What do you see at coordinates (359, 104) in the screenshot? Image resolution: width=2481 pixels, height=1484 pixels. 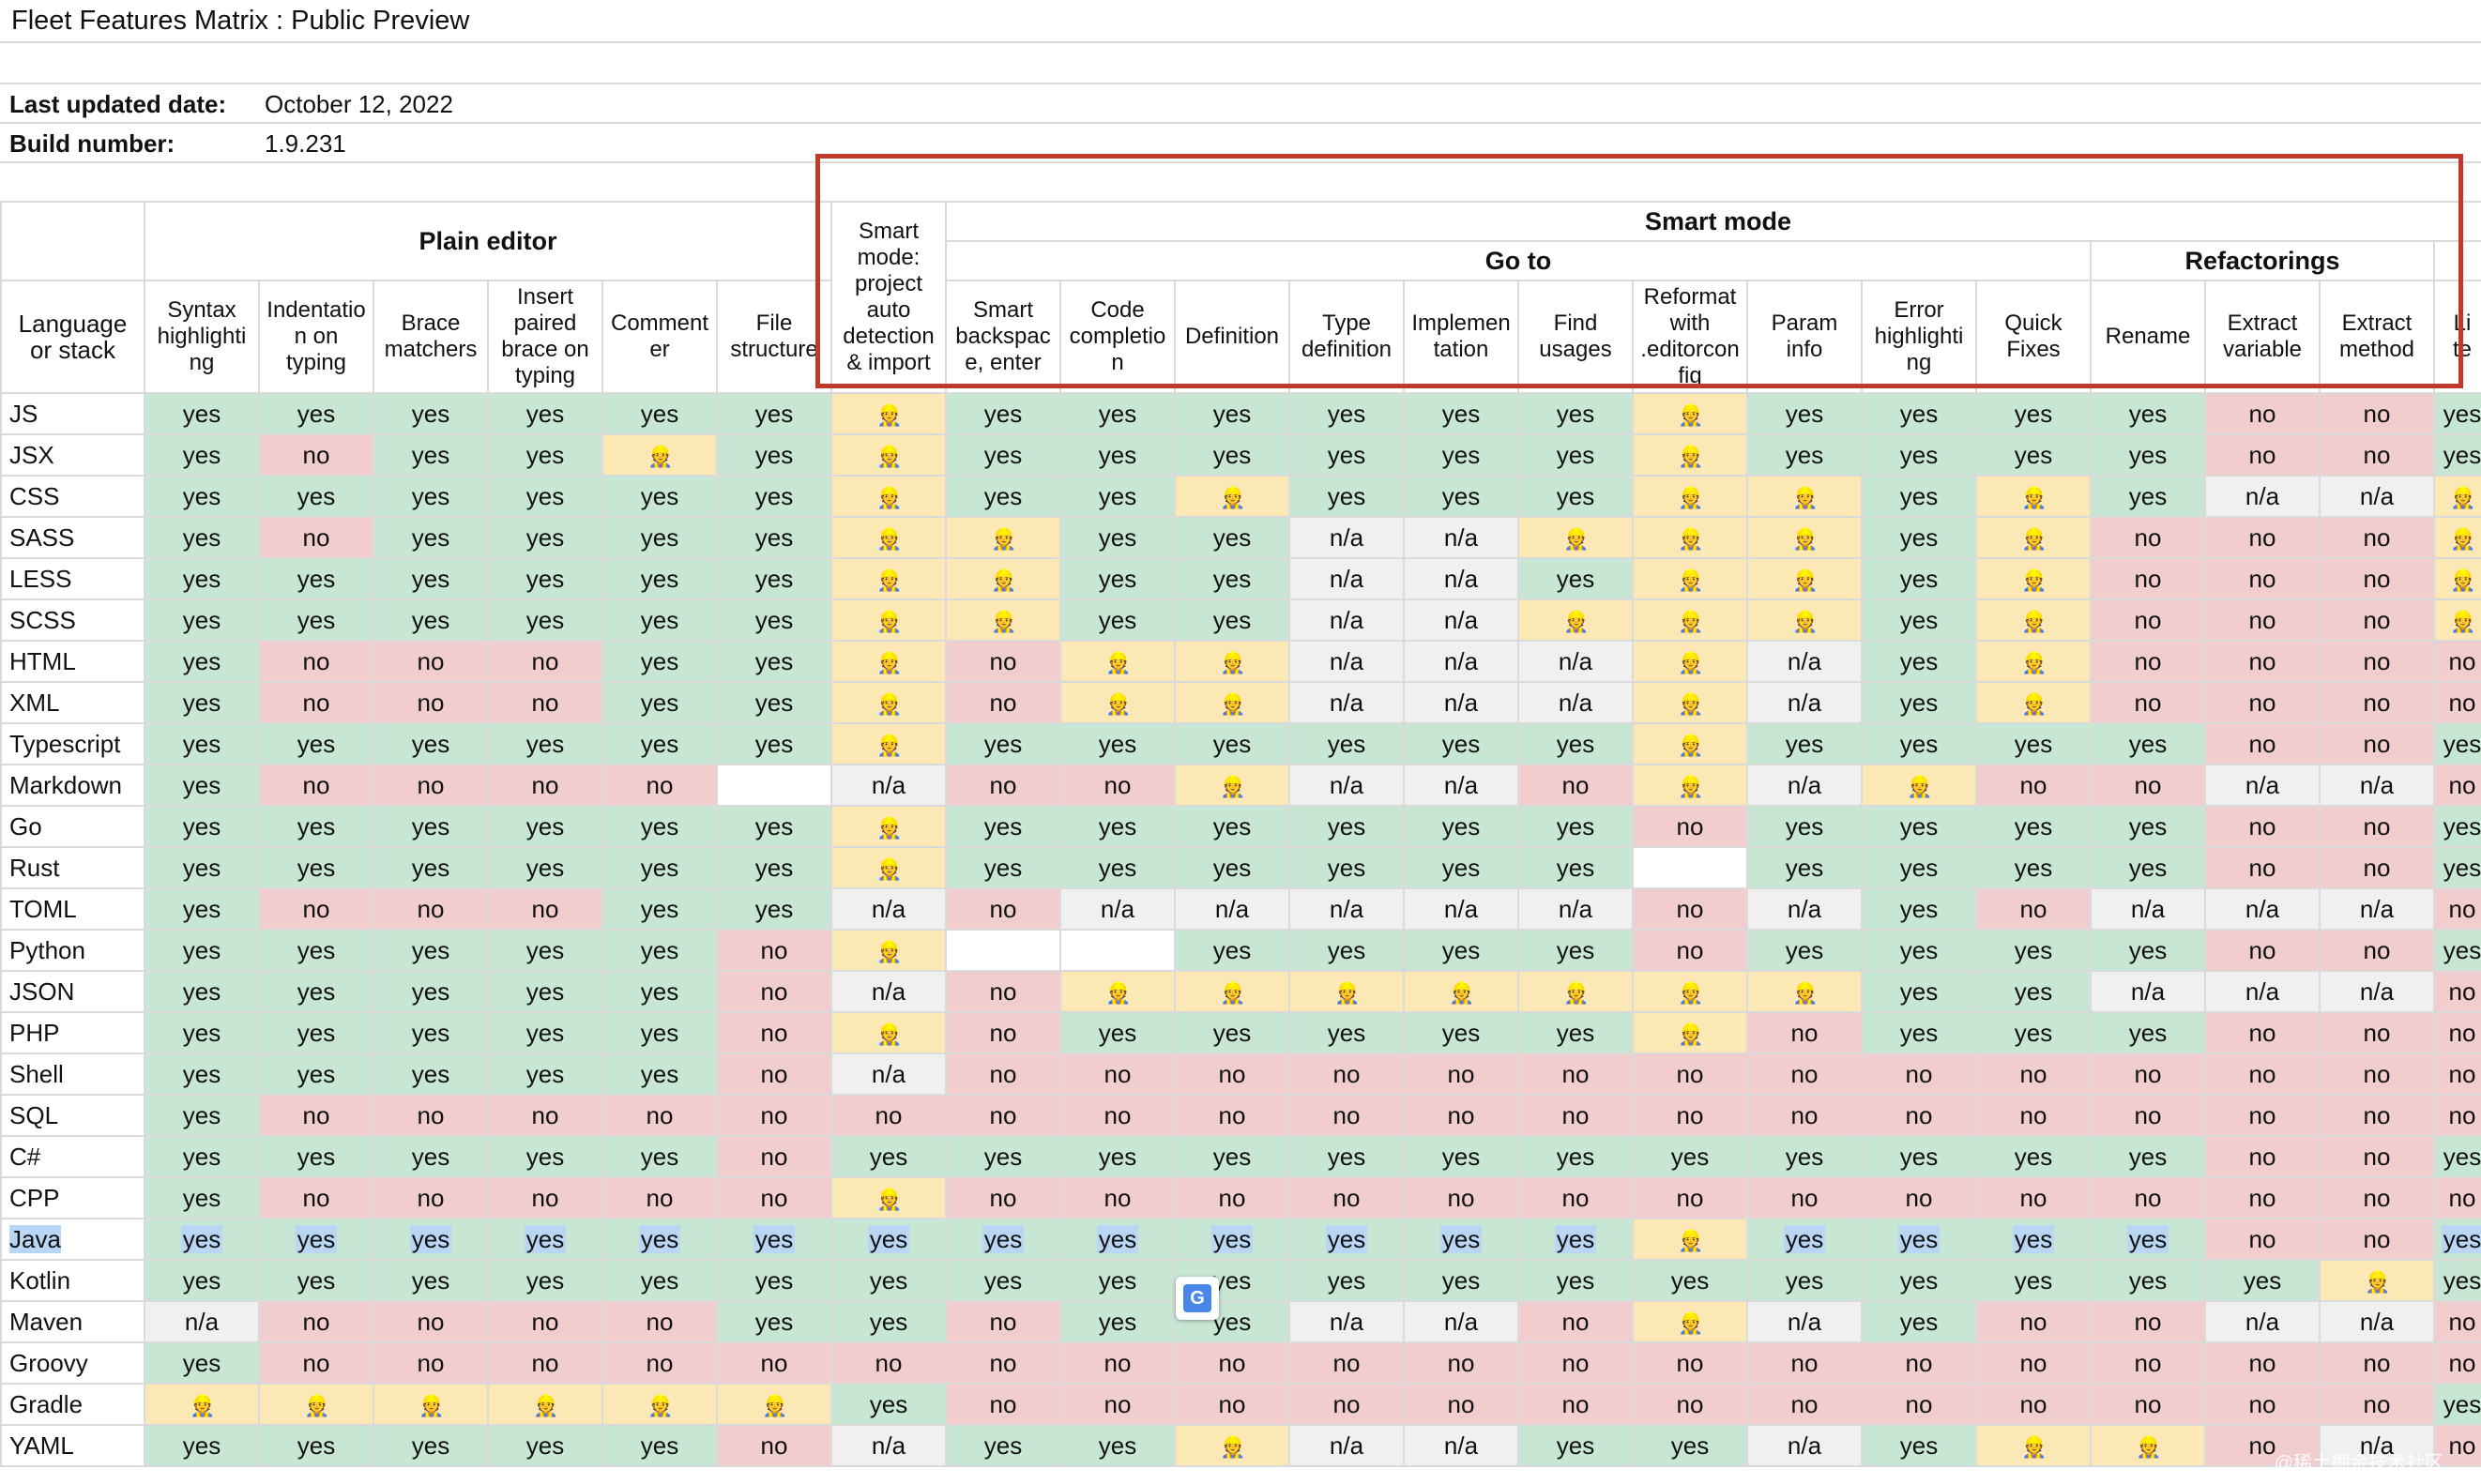 I see `last-updated-value: October 12, 2022` at bounding box center [359, 104].